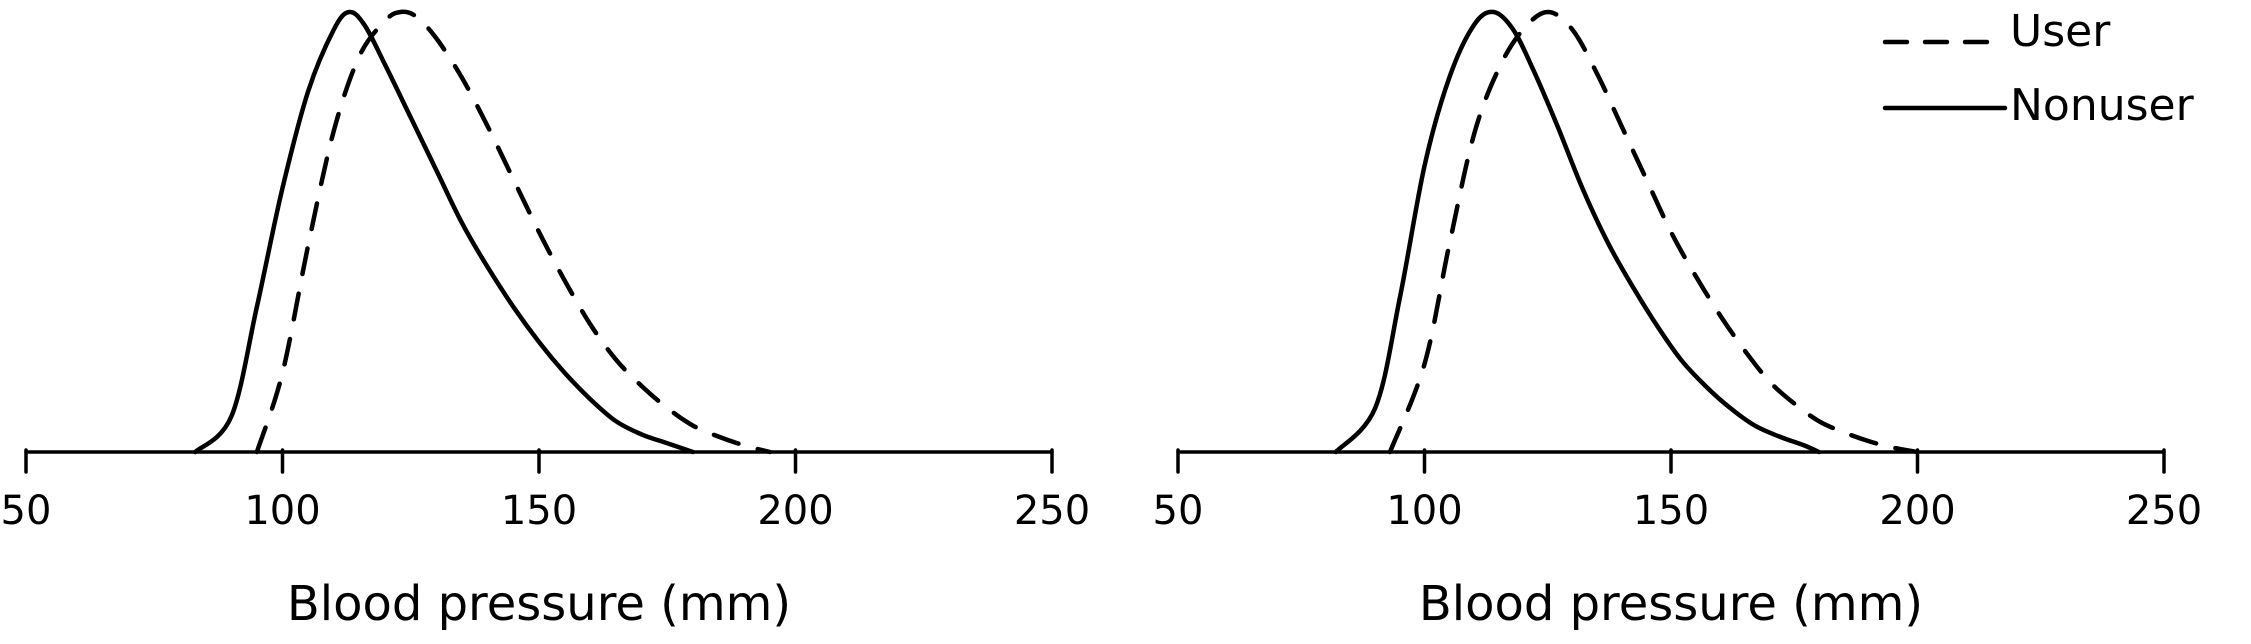  I want to click on legend-label-nonuser: Nonuser, so click(2102, 105).